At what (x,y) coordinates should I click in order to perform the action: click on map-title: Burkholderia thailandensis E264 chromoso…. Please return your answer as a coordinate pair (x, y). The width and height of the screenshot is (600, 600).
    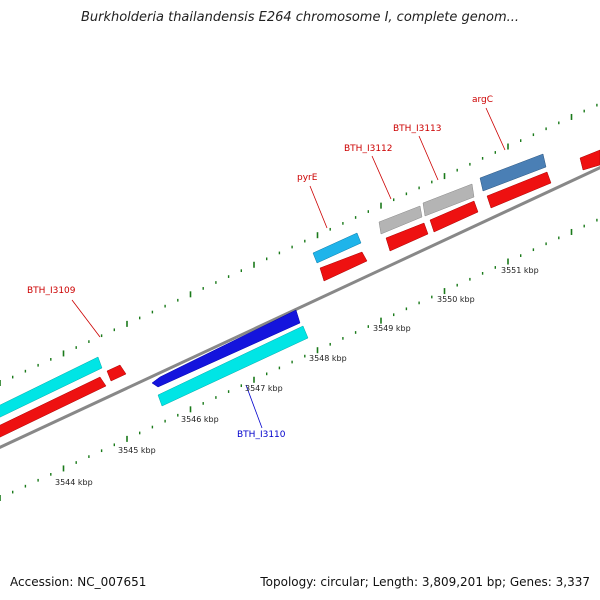
    Looking at the image, I should click on (300, 17).